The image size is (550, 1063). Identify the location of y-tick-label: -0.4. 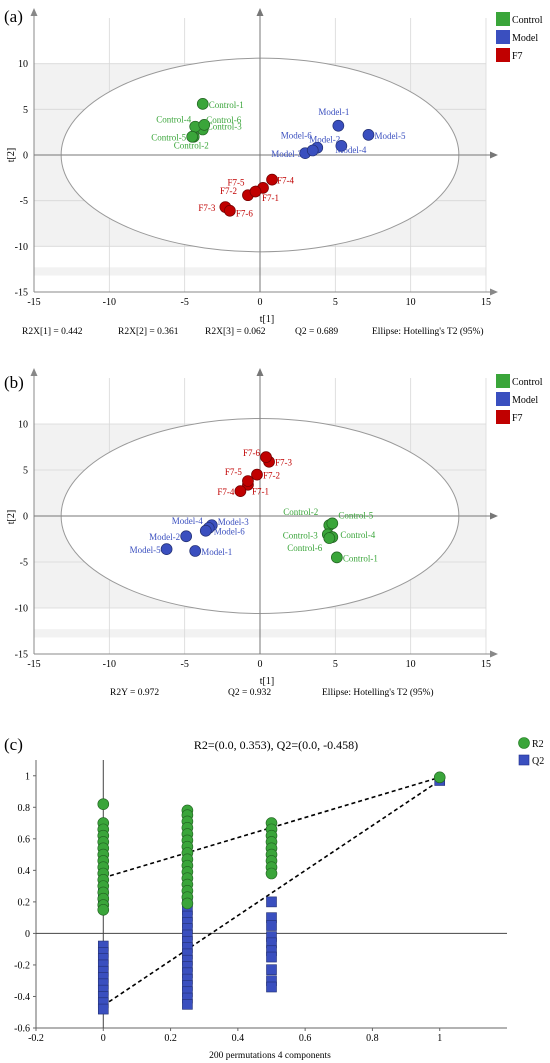
(22, 997).